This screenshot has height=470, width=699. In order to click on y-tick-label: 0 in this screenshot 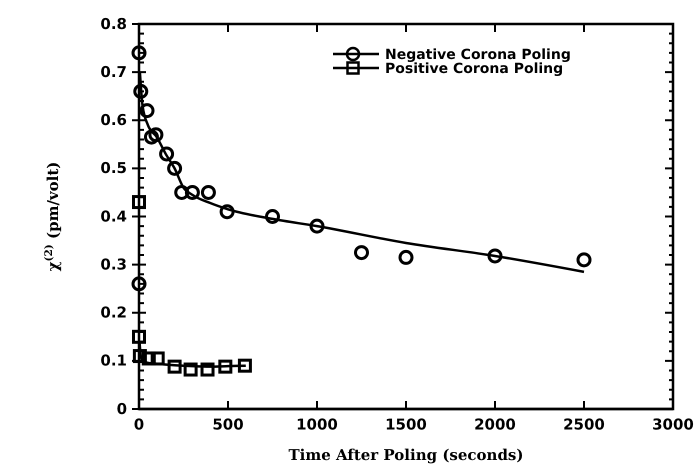, I will do `click(121, 409)`.